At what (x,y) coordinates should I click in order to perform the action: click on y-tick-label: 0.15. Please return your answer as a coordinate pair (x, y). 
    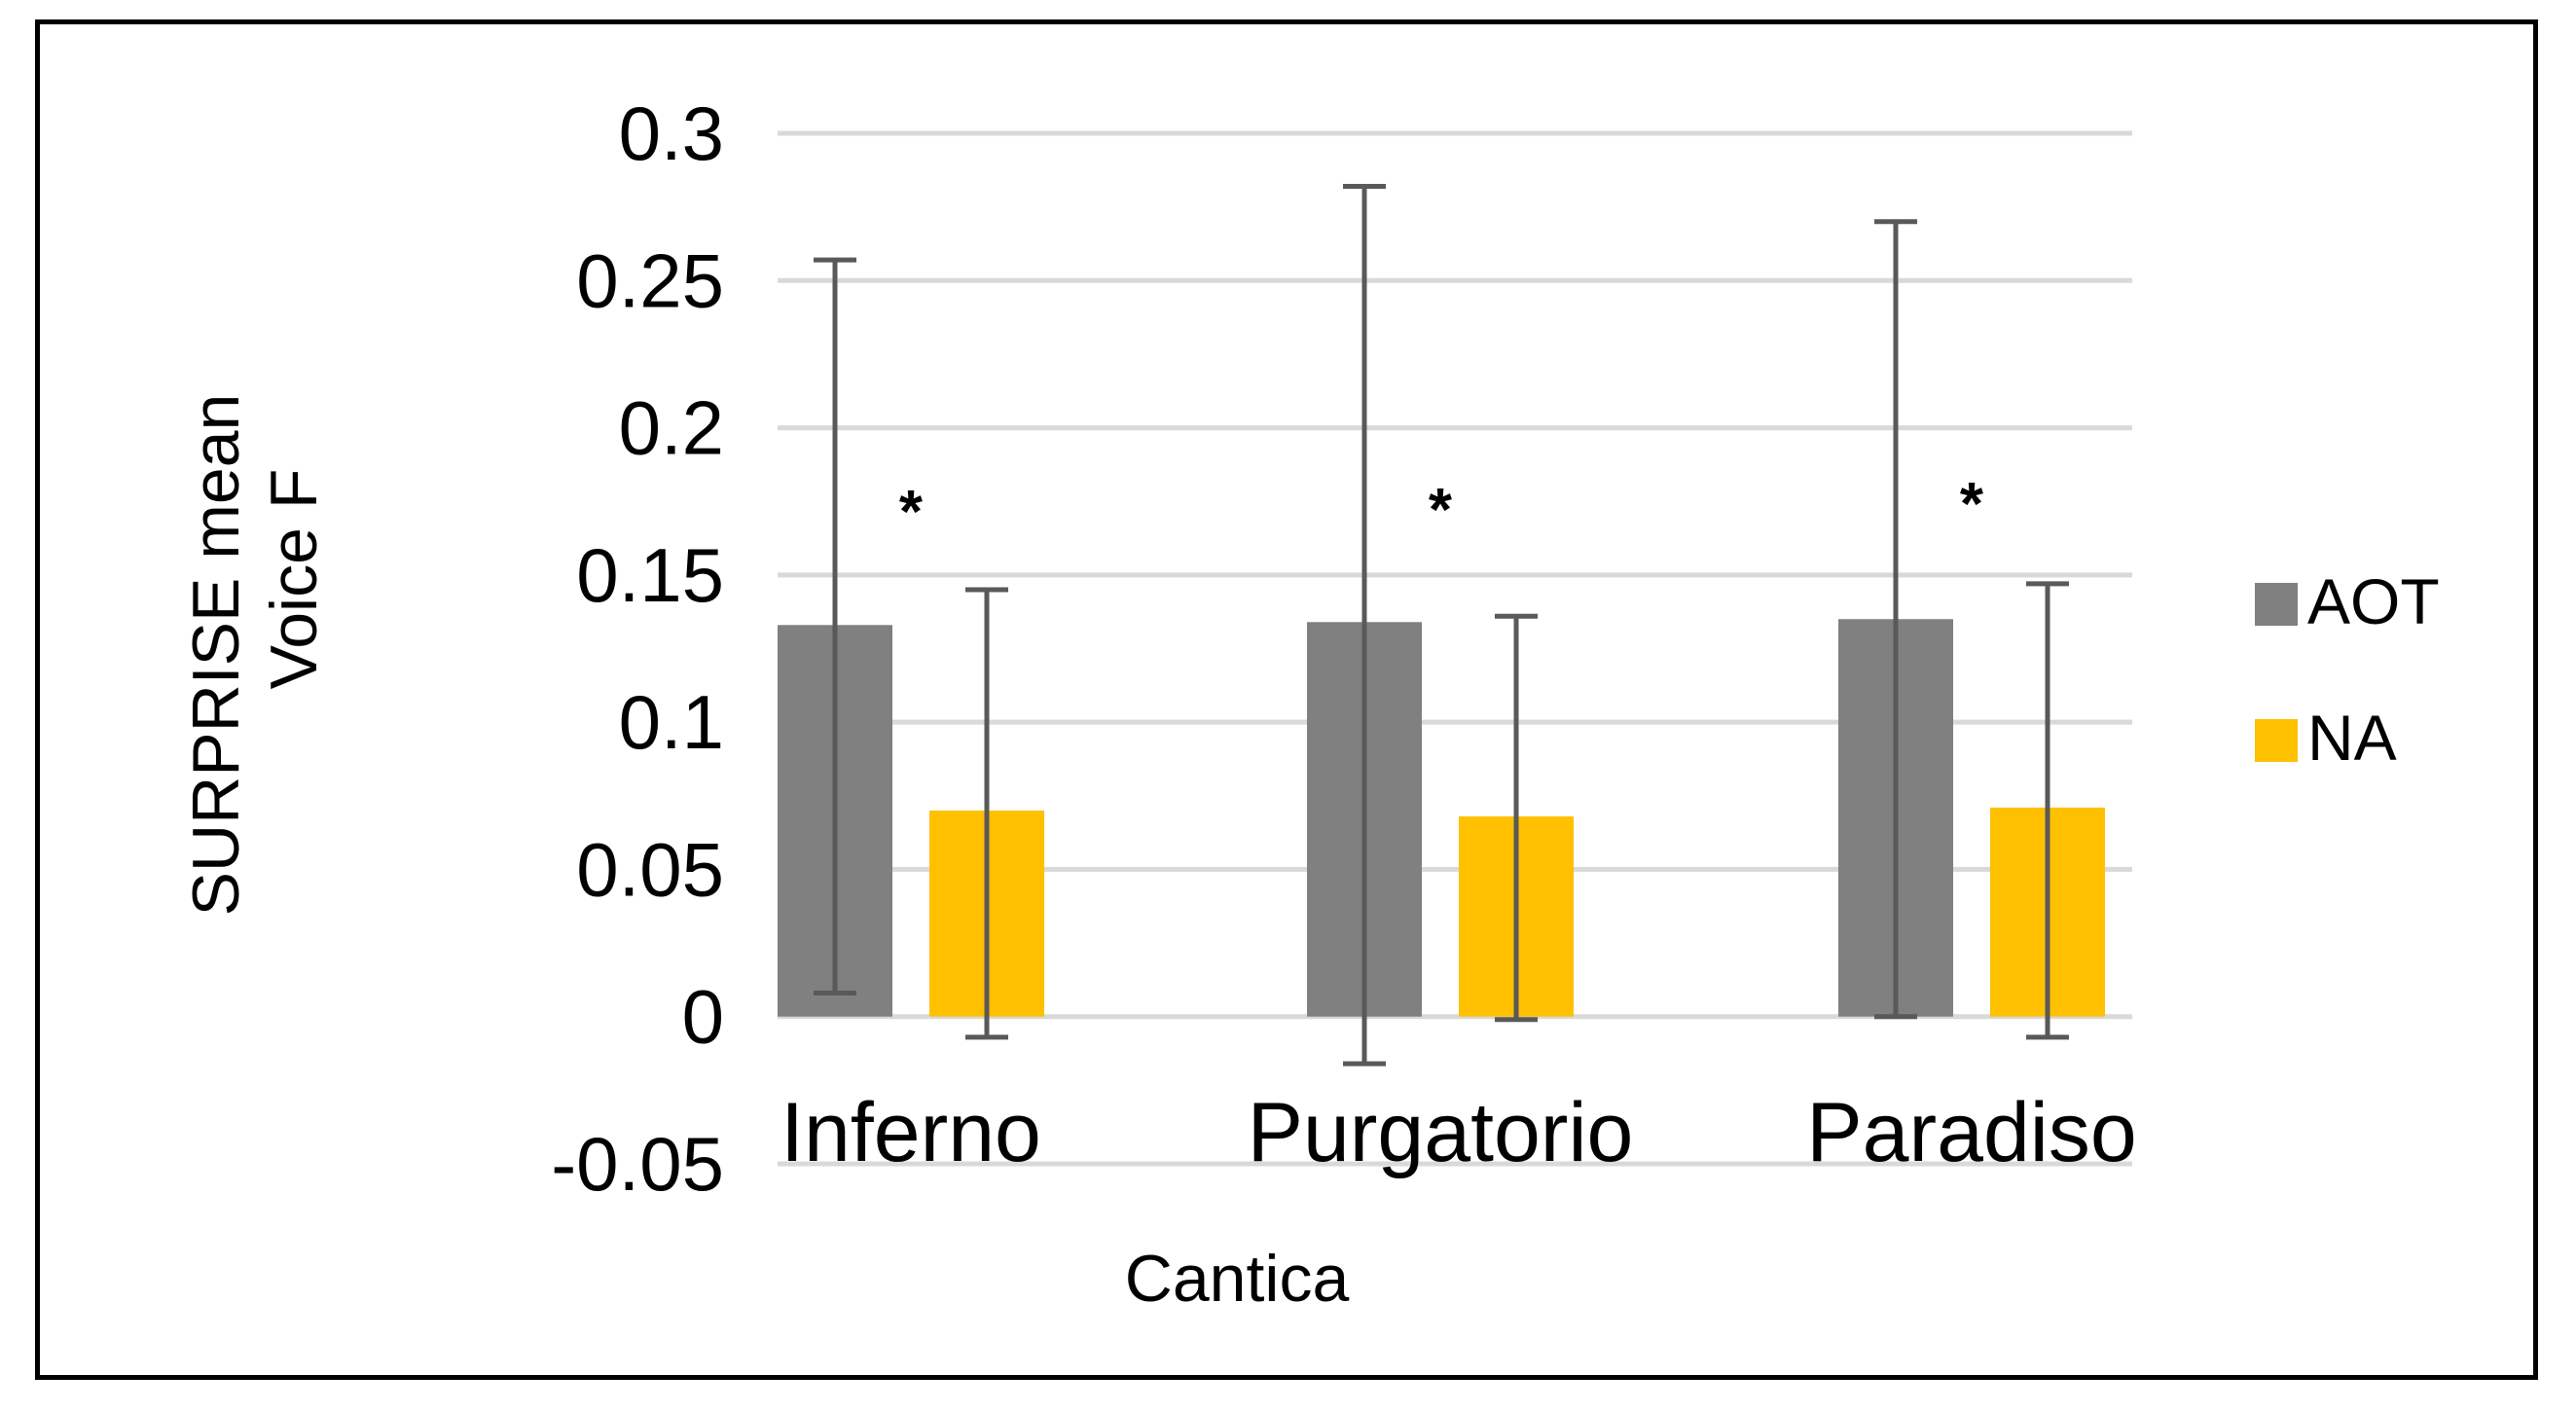
    Looking at the image, I should click on (650, 575).